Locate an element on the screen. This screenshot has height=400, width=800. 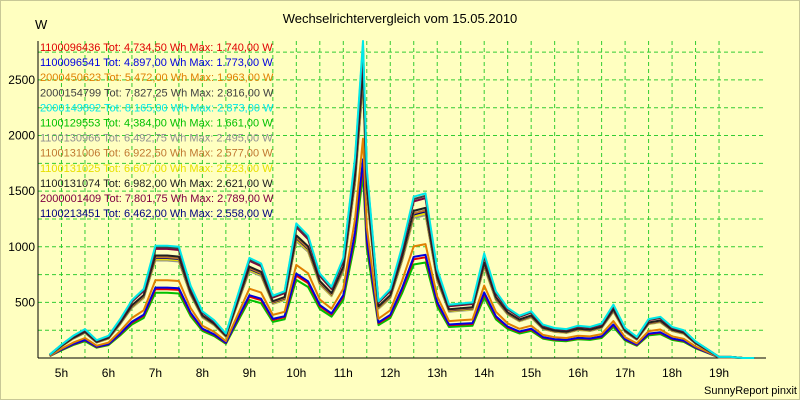
x-tick-label: 7h is located at coordinates (155, 373).